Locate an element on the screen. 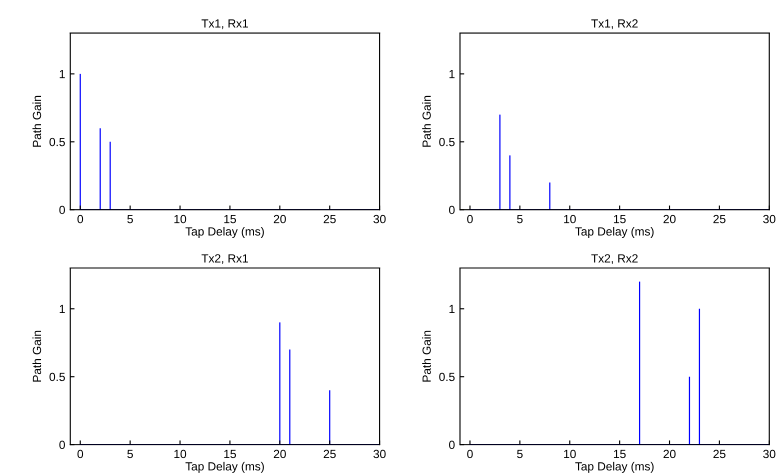 The height and width of the screenshot is (473, 781). chart-title: Tx1, Rx2 is located at coordinates (614, 24).